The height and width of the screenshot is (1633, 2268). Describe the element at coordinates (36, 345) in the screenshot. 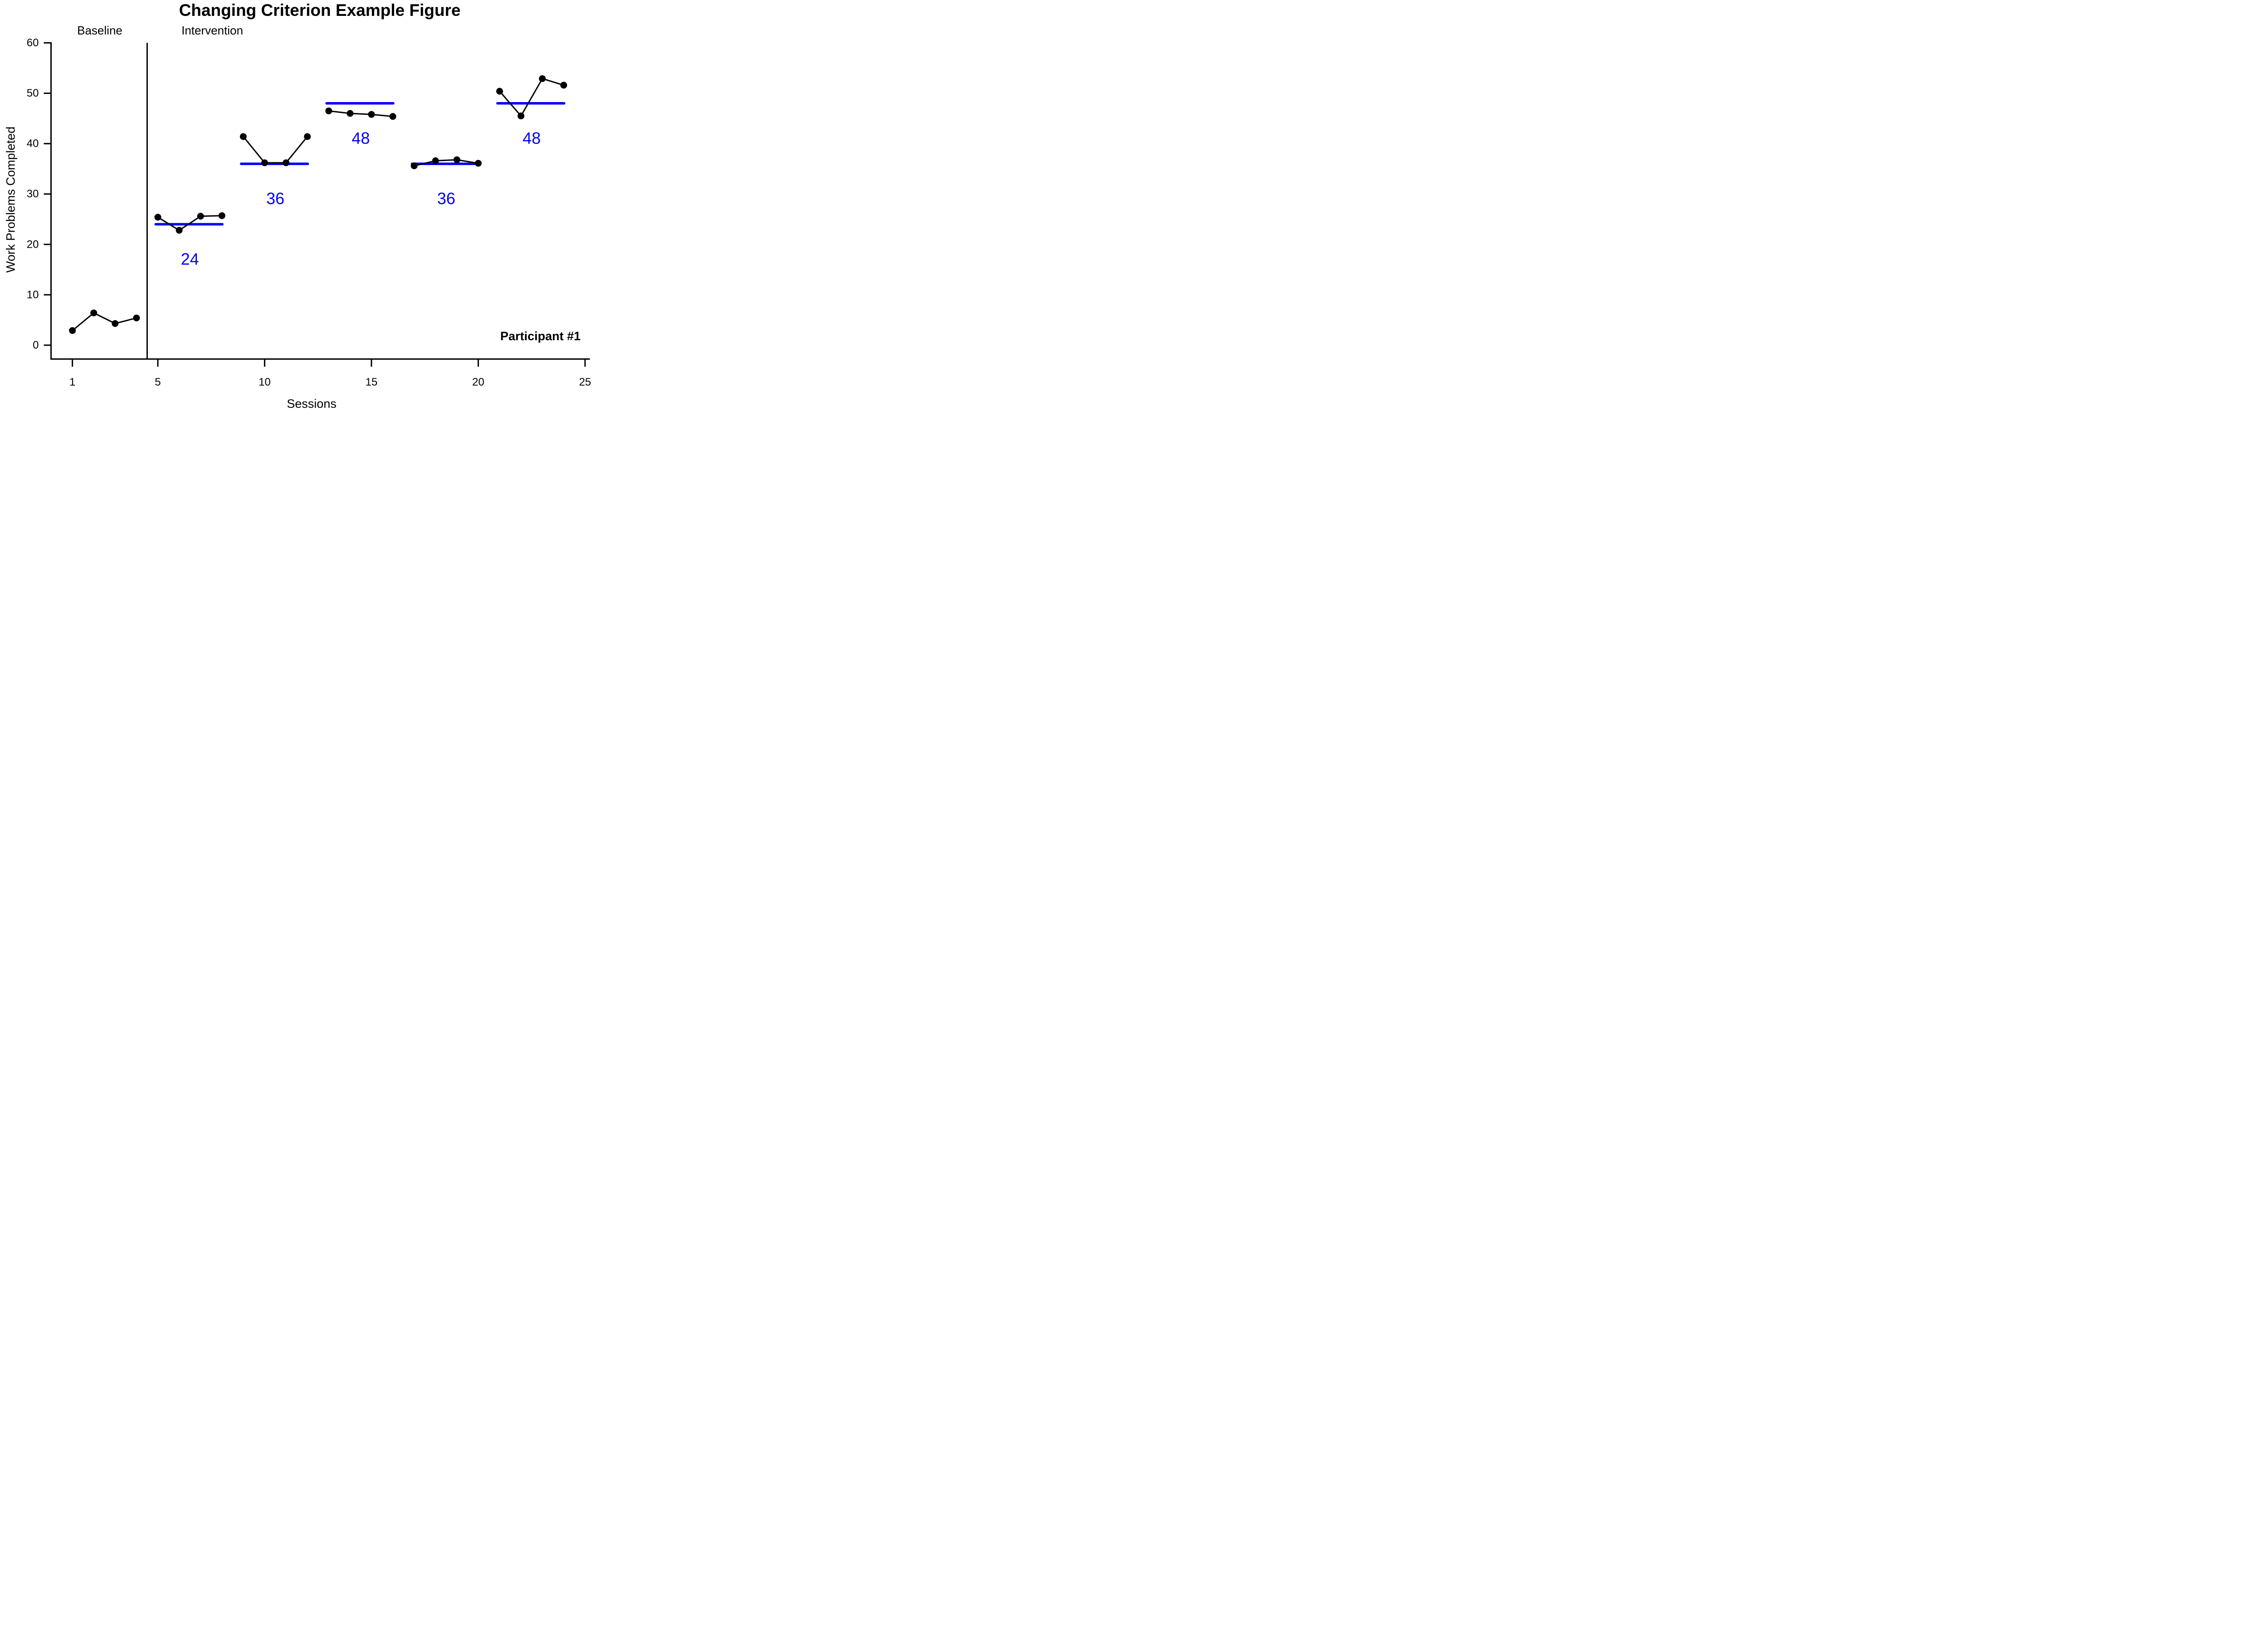

I see `y-tick-label: 0` at that location.